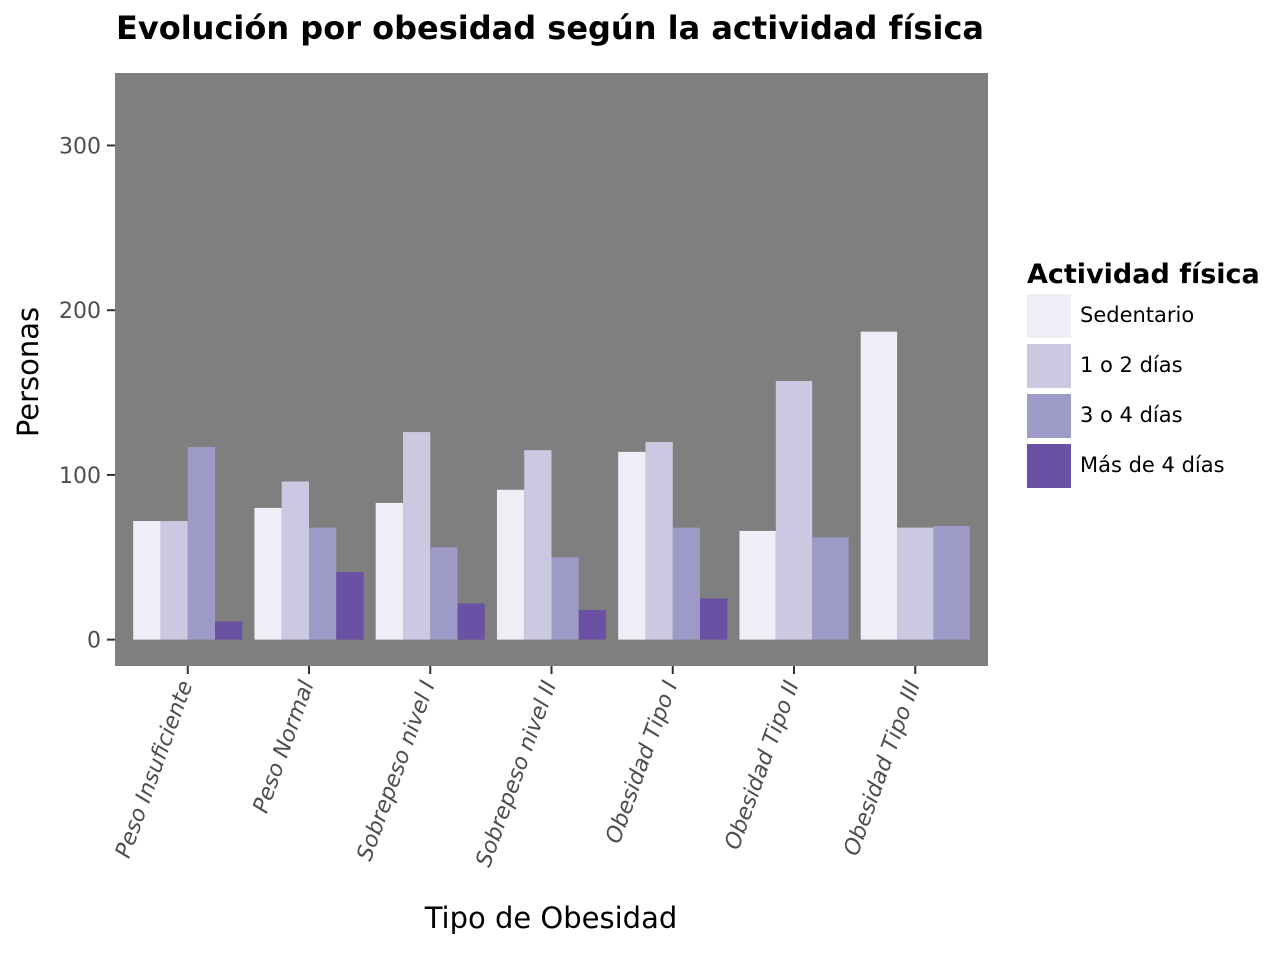 This screenshot has height=960, width=1280. I want to click on x-tick-label: Obesidad Tipo II, so click(762, 766).